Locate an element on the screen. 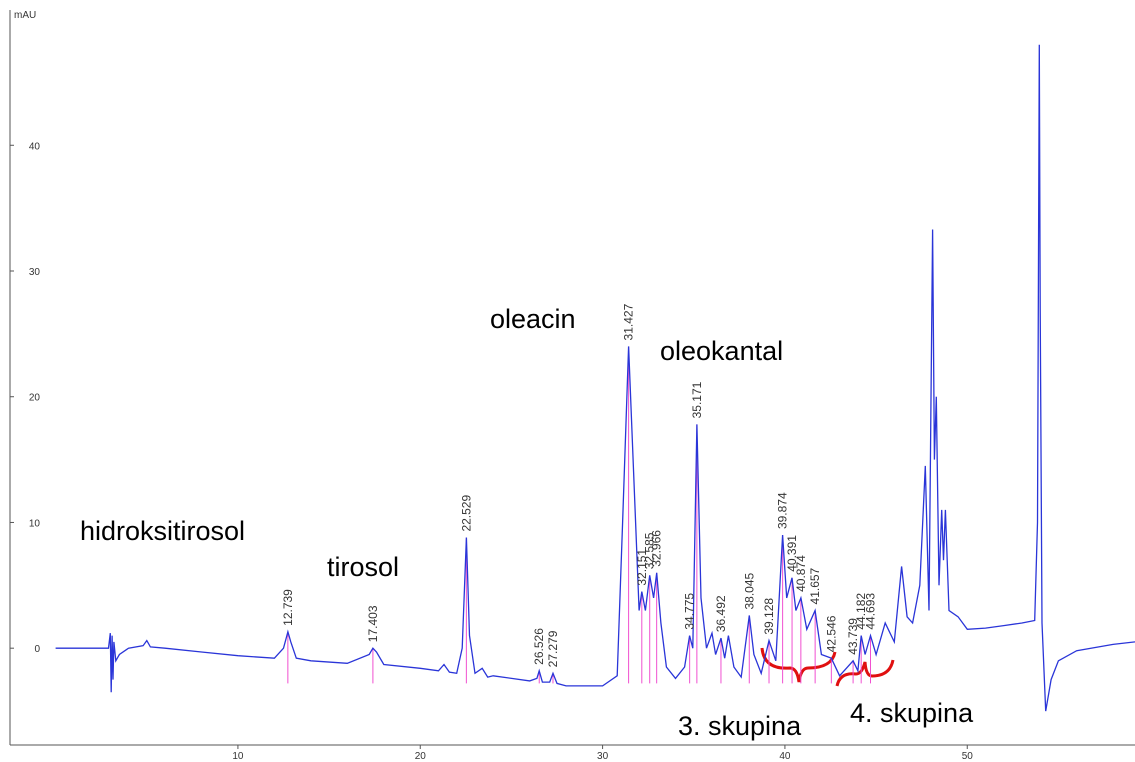  peak-label: 44.182 is located at coordinates (861, 611).